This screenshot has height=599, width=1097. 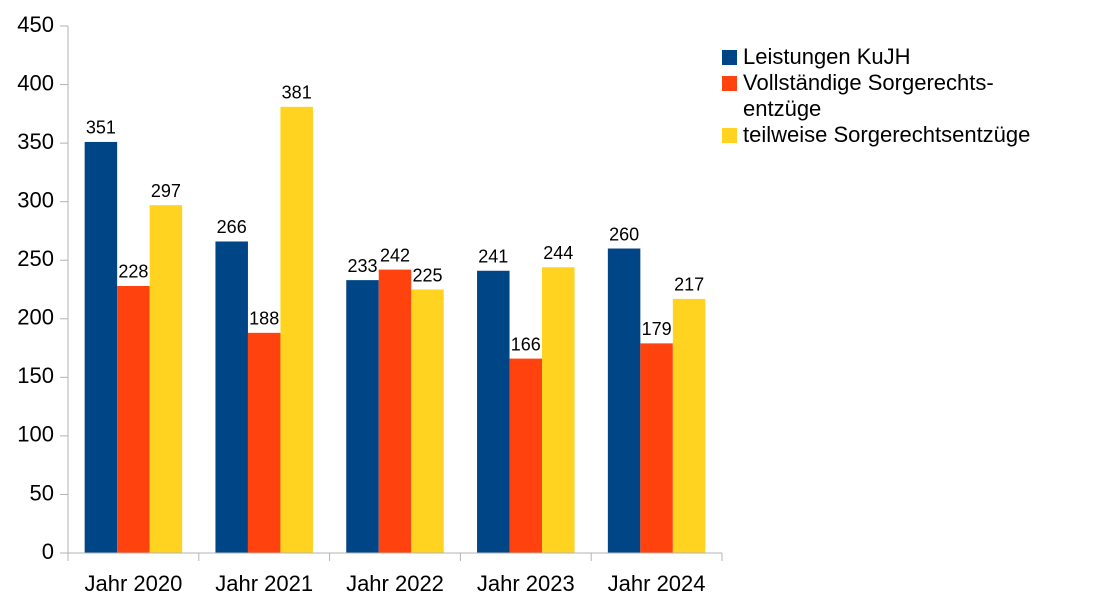 I want to click on data-label: 266, so click(x=232, y=227).